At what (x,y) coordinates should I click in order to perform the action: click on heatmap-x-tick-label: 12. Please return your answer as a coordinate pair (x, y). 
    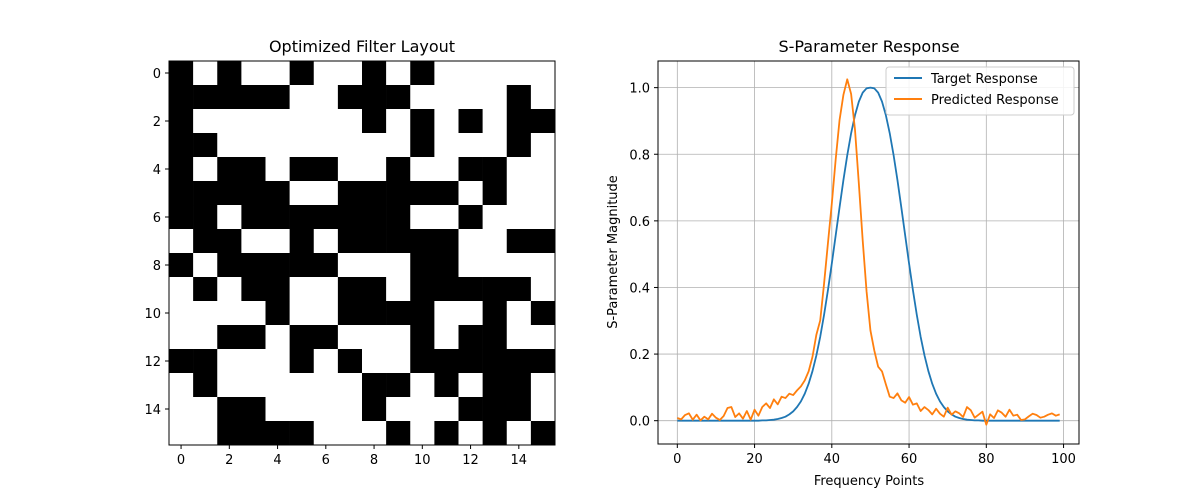
    Looking at the image, I should click on (470, 460).